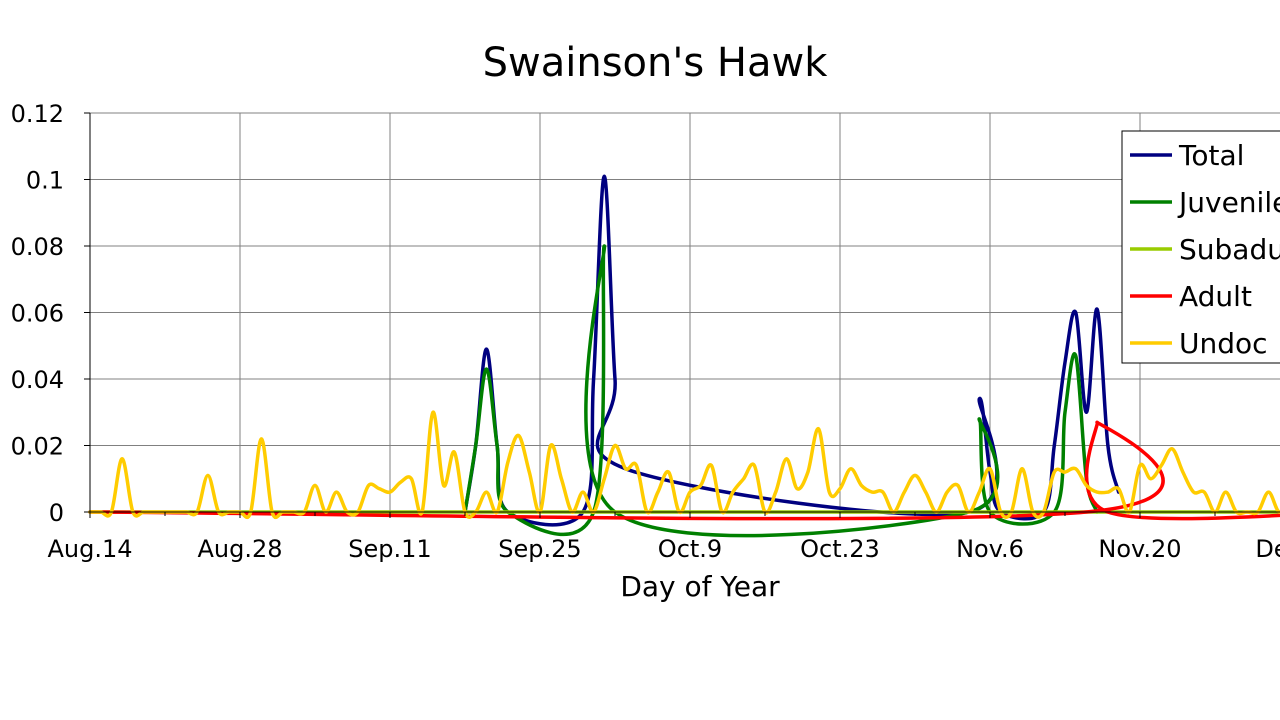 The image size is (1280, 720). Describe the element at coordinates (990, 549) in the screenshot. I see `x-tick-label: Nov.6` at that location.